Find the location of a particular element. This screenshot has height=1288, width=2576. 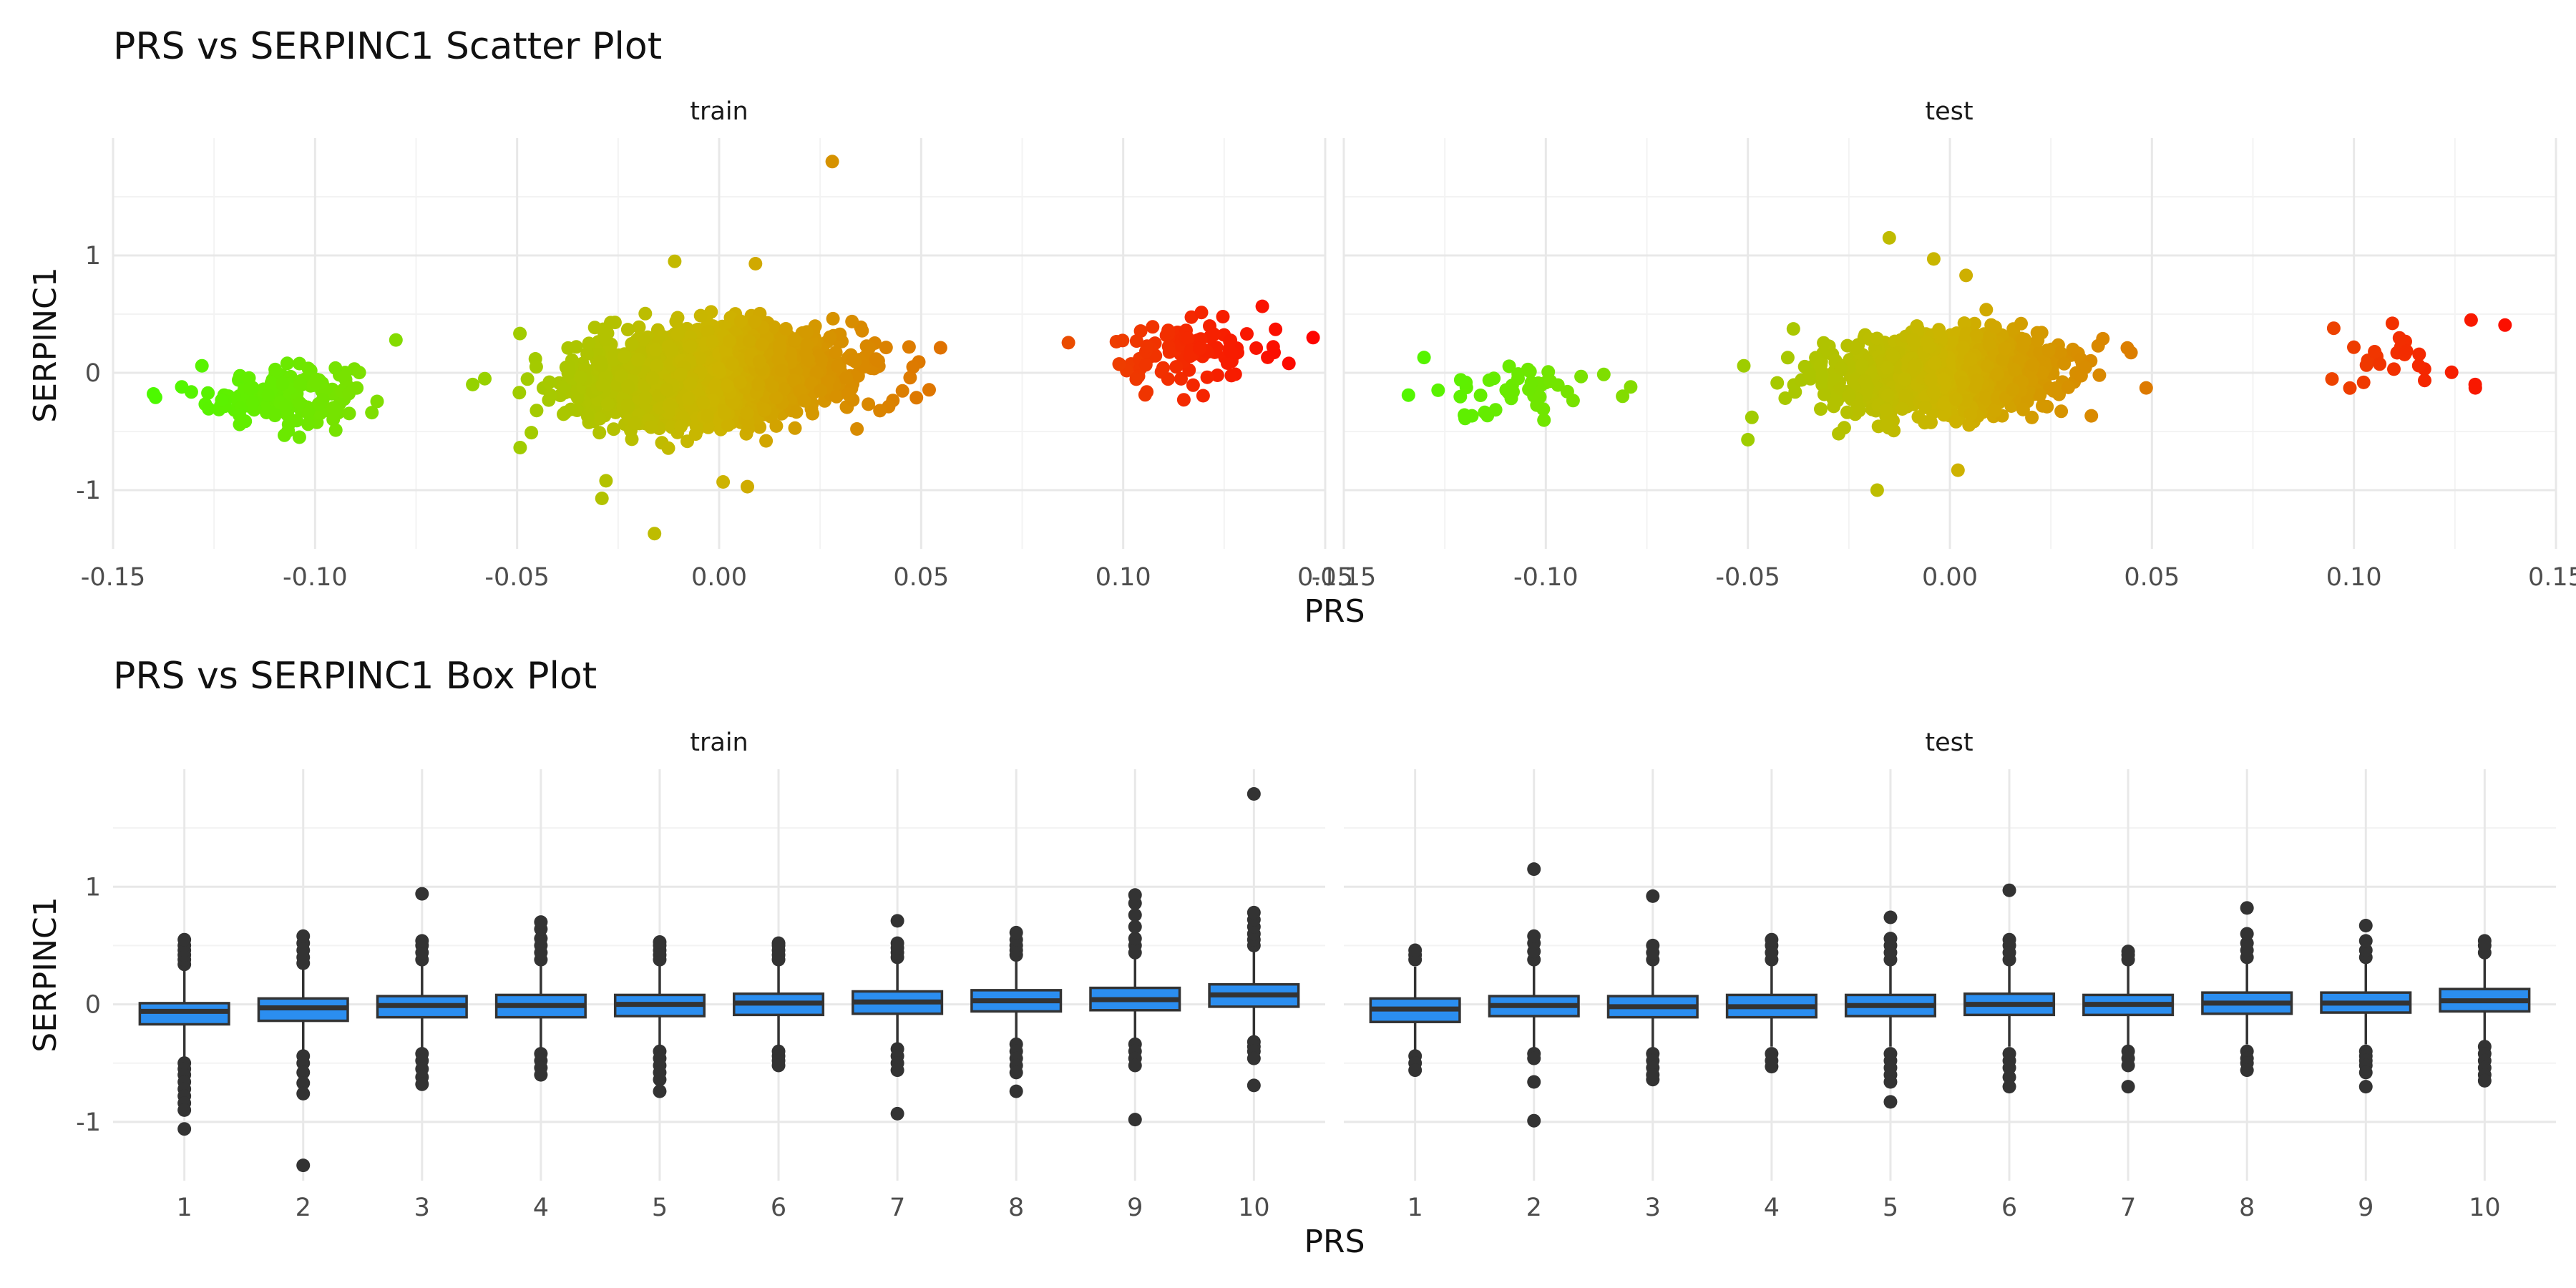

y-tick-label: 1 is located at coordinates (93, 256).